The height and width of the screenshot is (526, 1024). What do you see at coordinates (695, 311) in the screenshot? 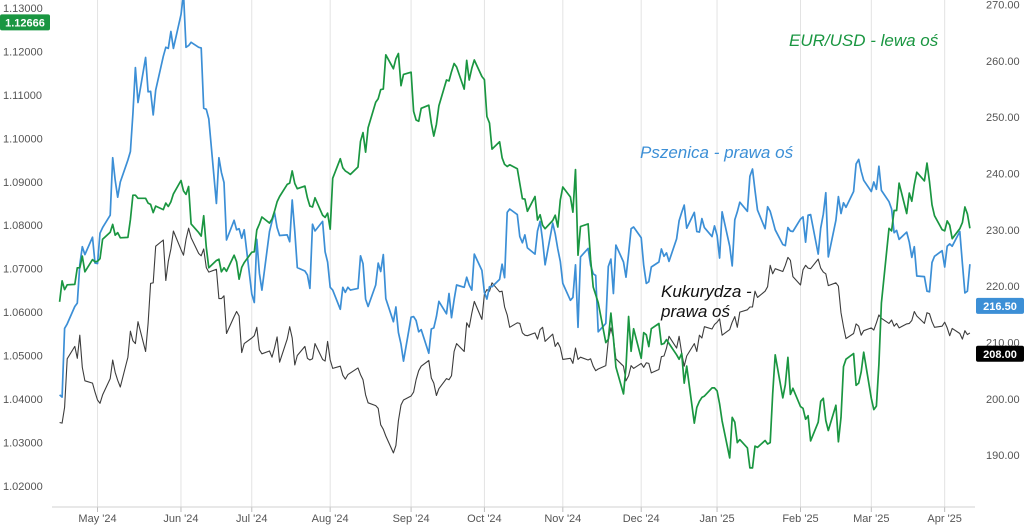
I see `annotation-corn-line2: prawa oś` at bounding box center [695, 311].